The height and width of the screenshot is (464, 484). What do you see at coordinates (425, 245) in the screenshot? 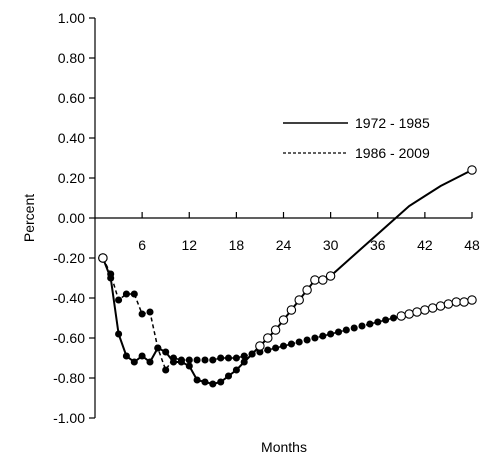
I see `x-tick-label: 42` at bounding box center [425, 245].